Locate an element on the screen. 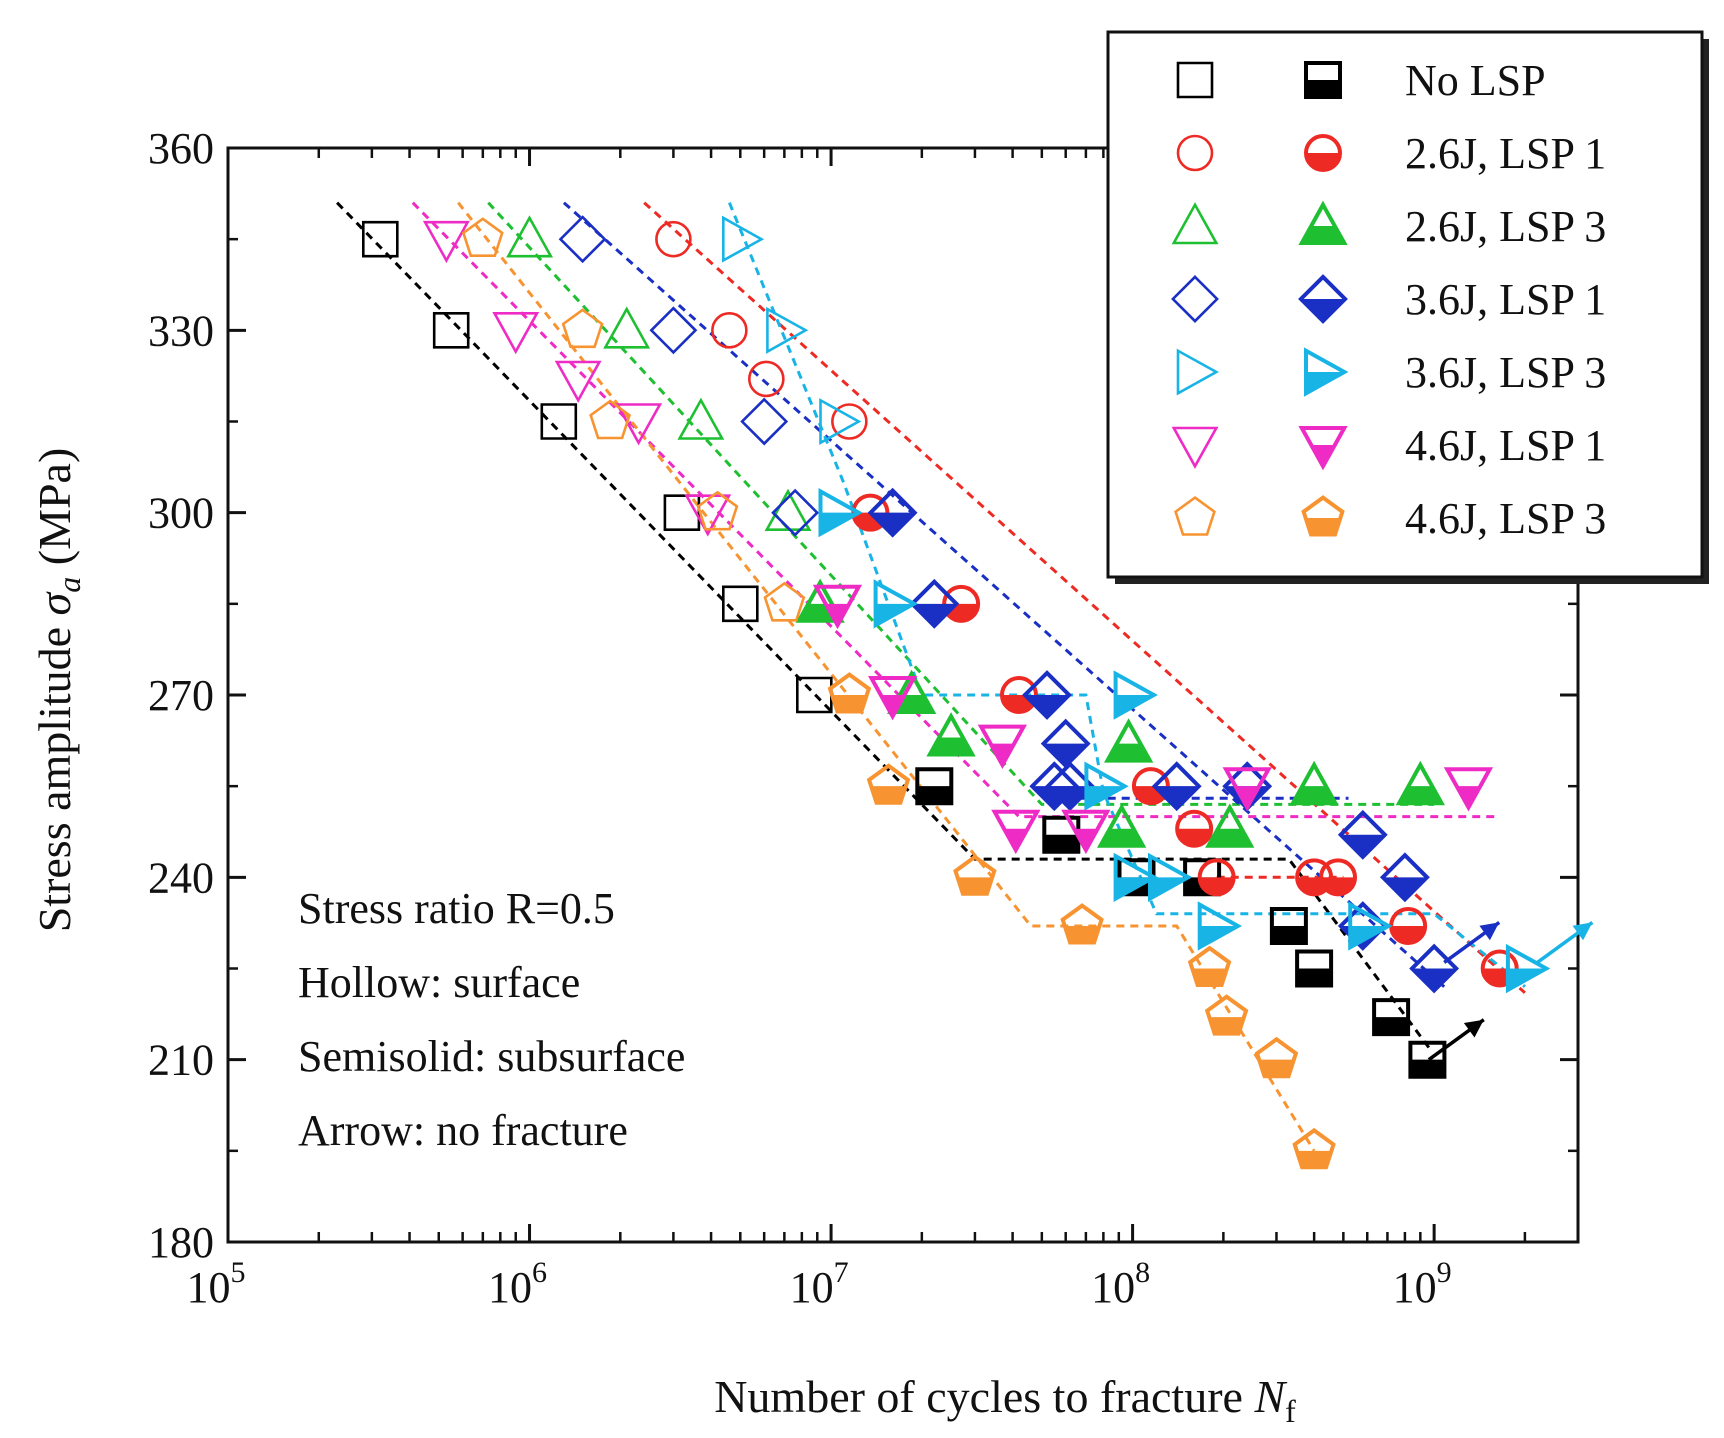  marker-semisolid-series-3-fill is located at coordinates (1121, 837).